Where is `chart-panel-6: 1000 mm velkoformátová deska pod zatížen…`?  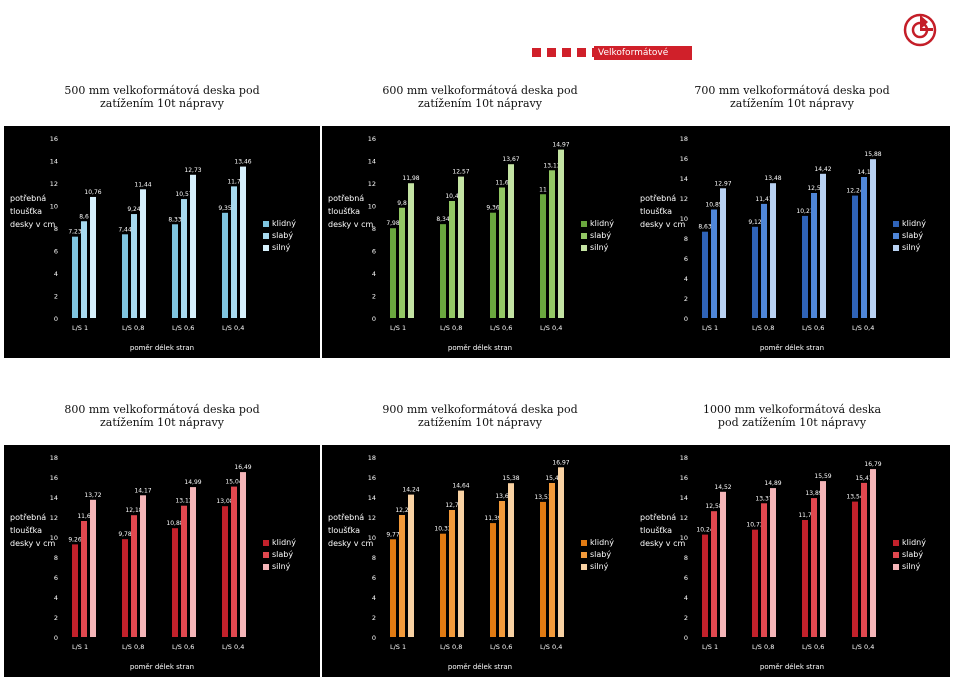 chart-panel-6: 1000 mm velkoformátová deska pod zatížen… is located at coordinates (792, 532).